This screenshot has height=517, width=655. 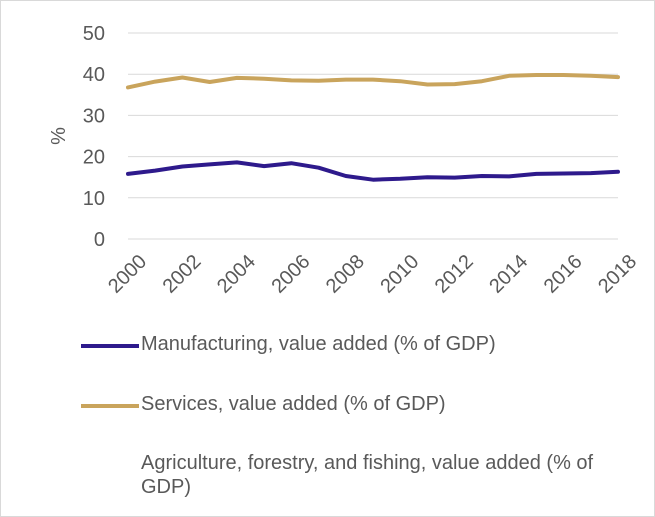 I want to click on x-tick-label: 2002, so click(x=182, y=274).